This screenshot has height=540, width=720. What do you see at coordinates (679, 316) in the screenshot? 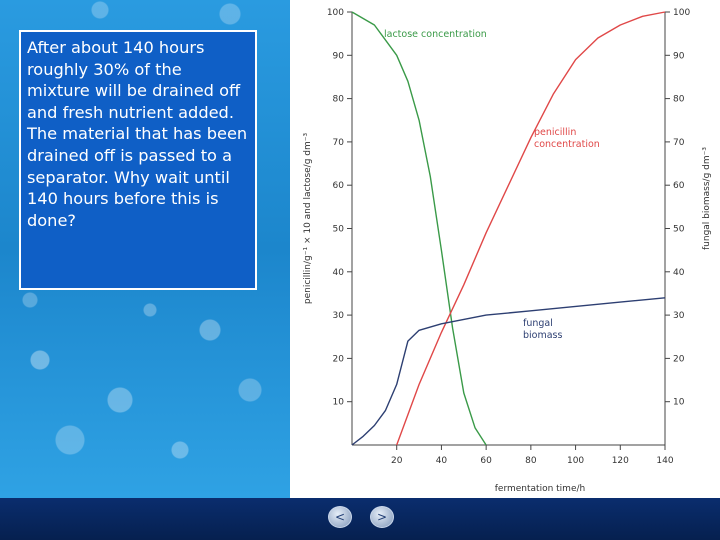
I see `y-tick-label-right: 30` at bounding box center [679, 316].